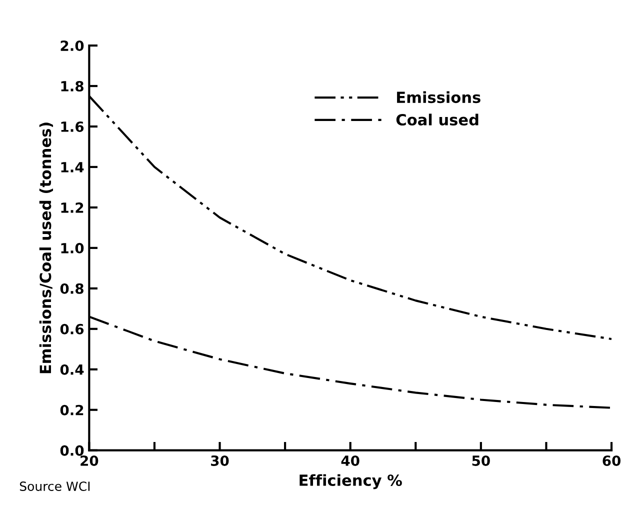  I want to click on y-axis-title: Emissions/Coal used (tonnes), so click(46, 248).